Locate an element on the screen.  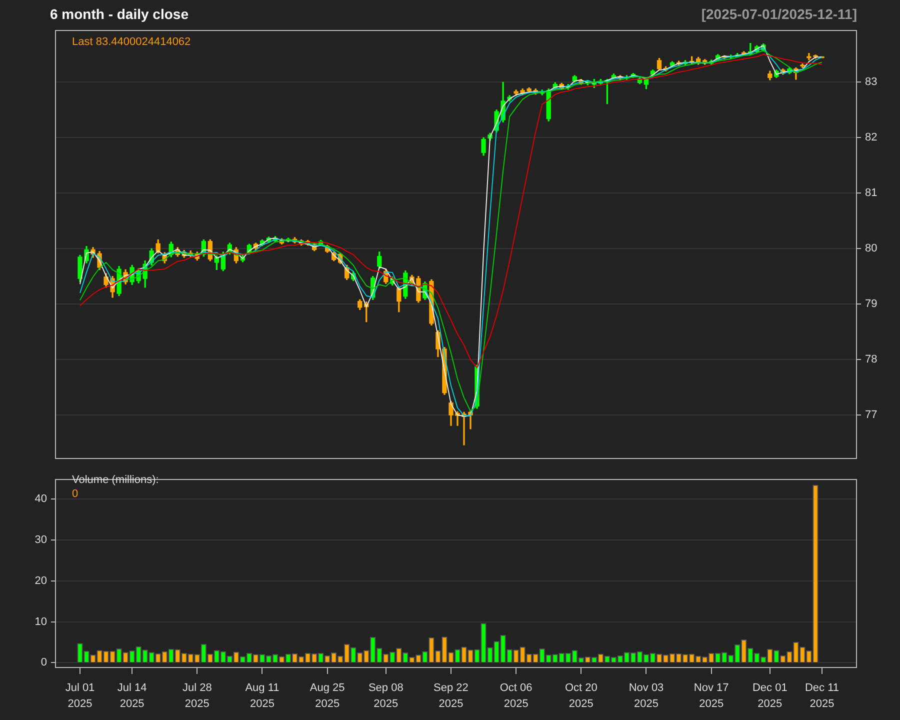
x-tick-label: Dec 01 2025 is located at coordinates (770, 696).